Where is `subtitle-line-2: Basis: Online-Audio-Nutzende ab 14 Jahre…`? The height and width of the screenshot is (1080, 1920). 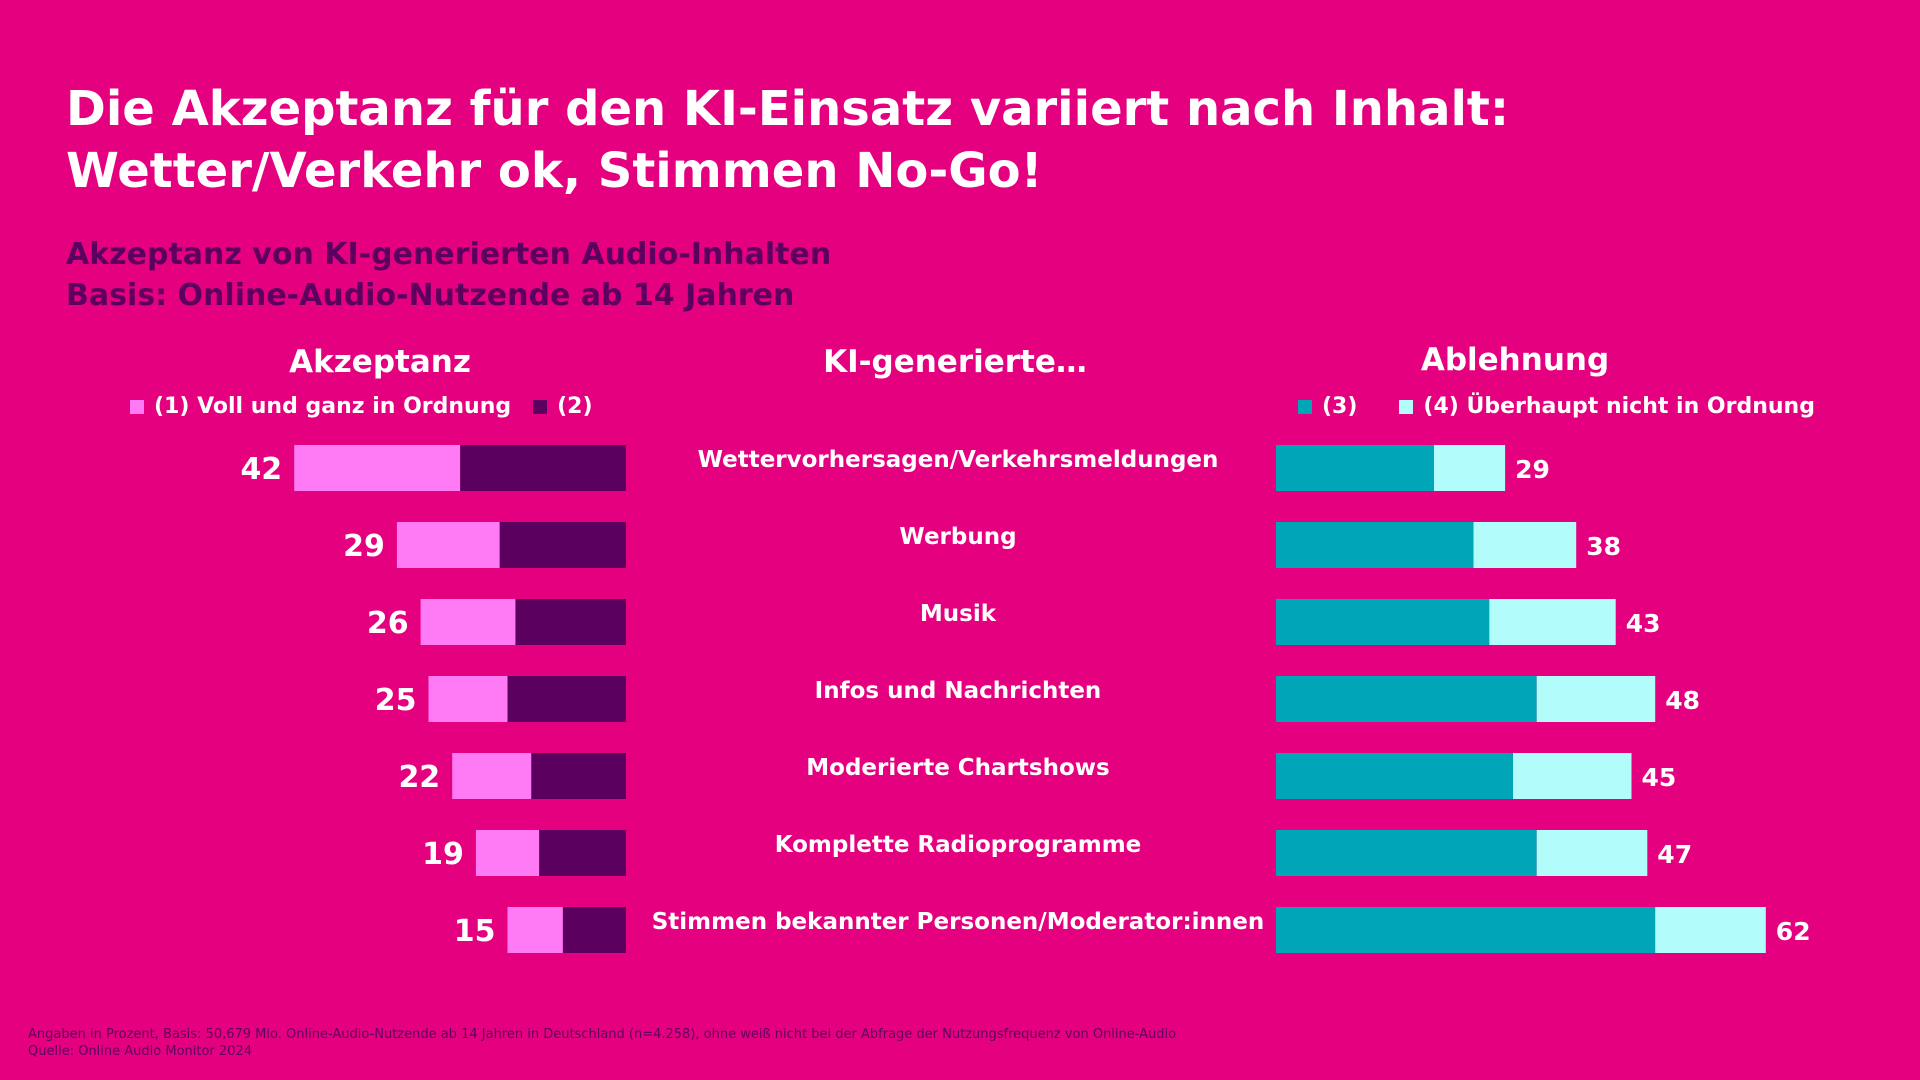 subtitle-line-2: Basis: Online-Audio-Nutzende ab 14 Jahre… is located at coordinates (430, 295).